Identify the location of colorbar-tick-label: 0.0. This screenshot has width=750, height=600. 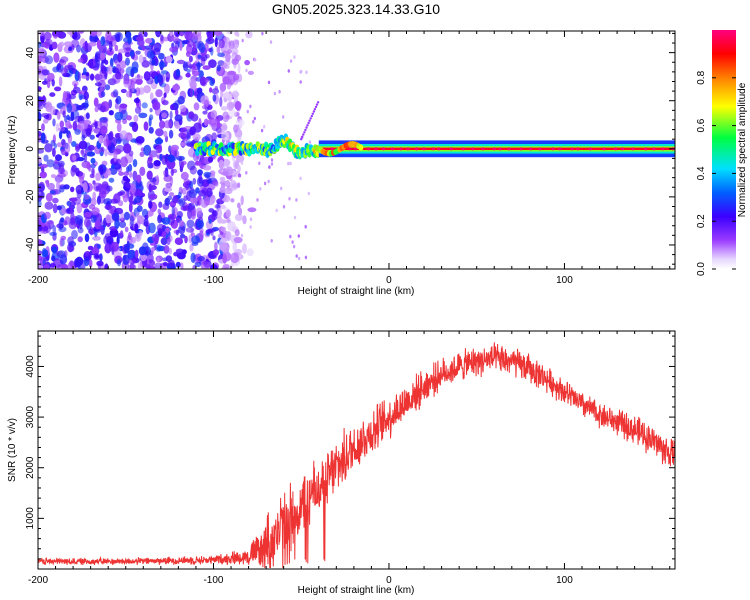
(701, 269).